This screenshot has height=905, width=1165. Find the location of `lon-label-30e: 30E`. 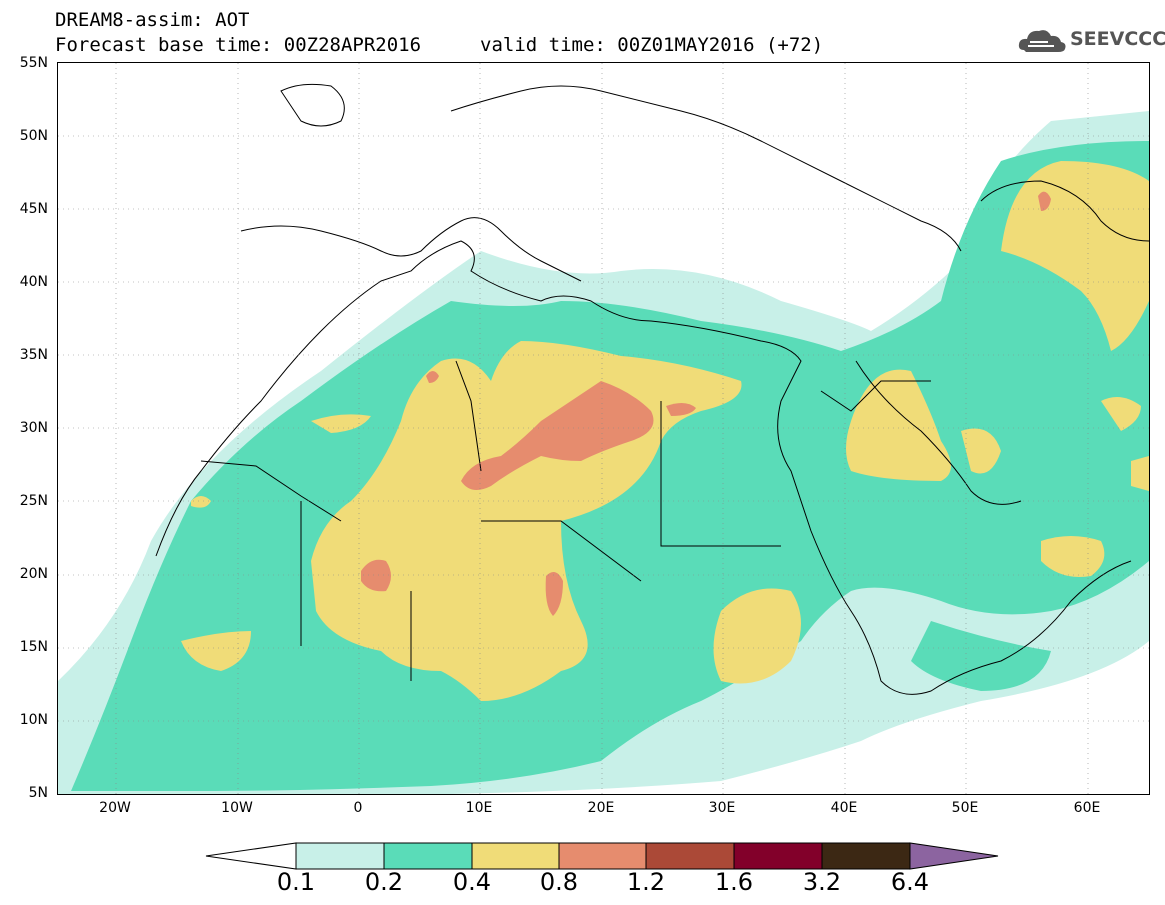

lon-label-30e: 30E is located at coordinates (722, 808).